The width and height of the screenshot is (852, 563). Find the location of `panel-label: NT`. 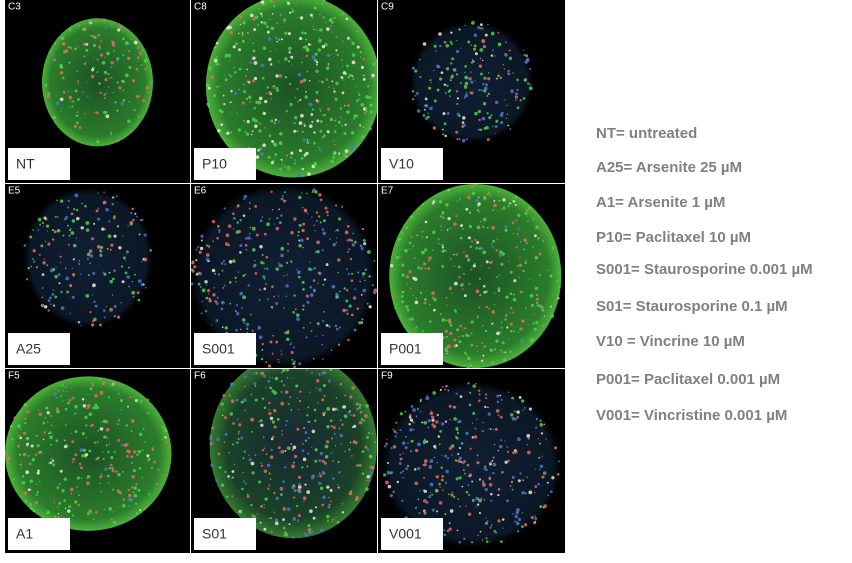

panel-label: NT is located at coordinates (25, 164).